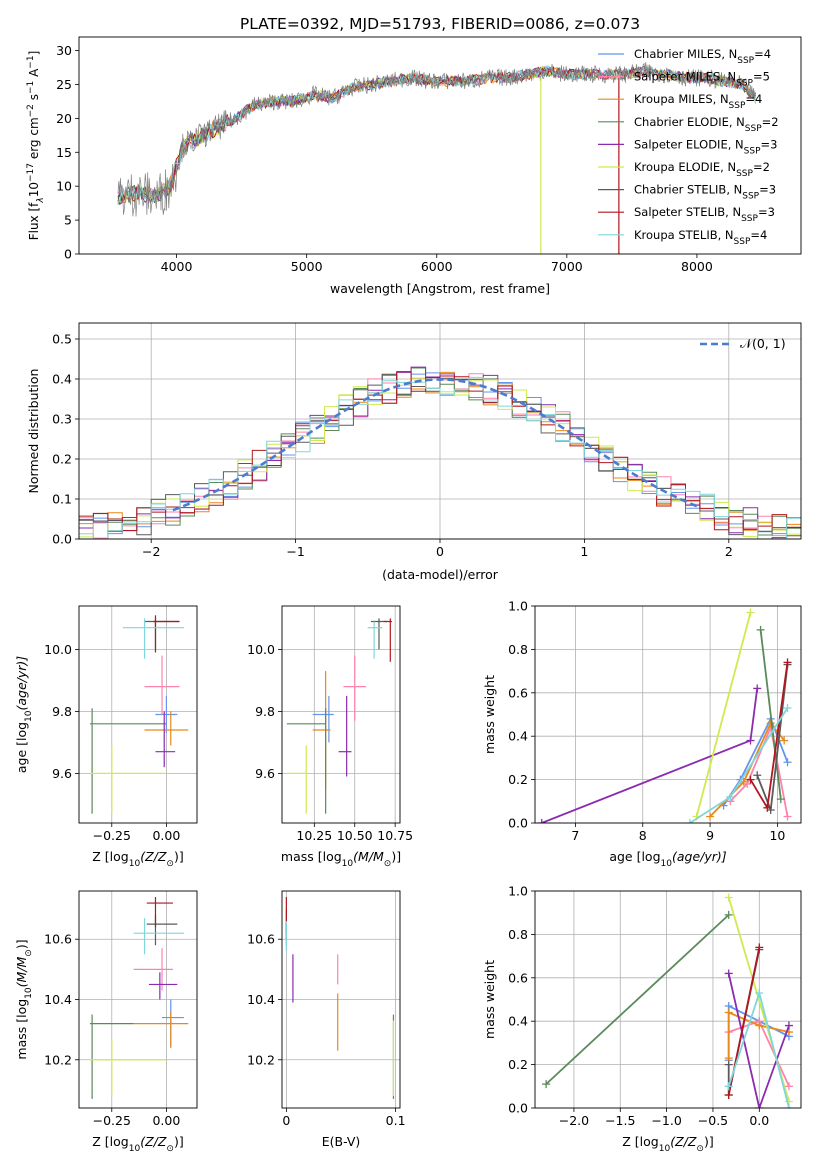 This screenshot has width=819, height=1170. Describe the element at coordinates (68, 220) in the screenshot. I see `y-tick-label: 5` at that location.